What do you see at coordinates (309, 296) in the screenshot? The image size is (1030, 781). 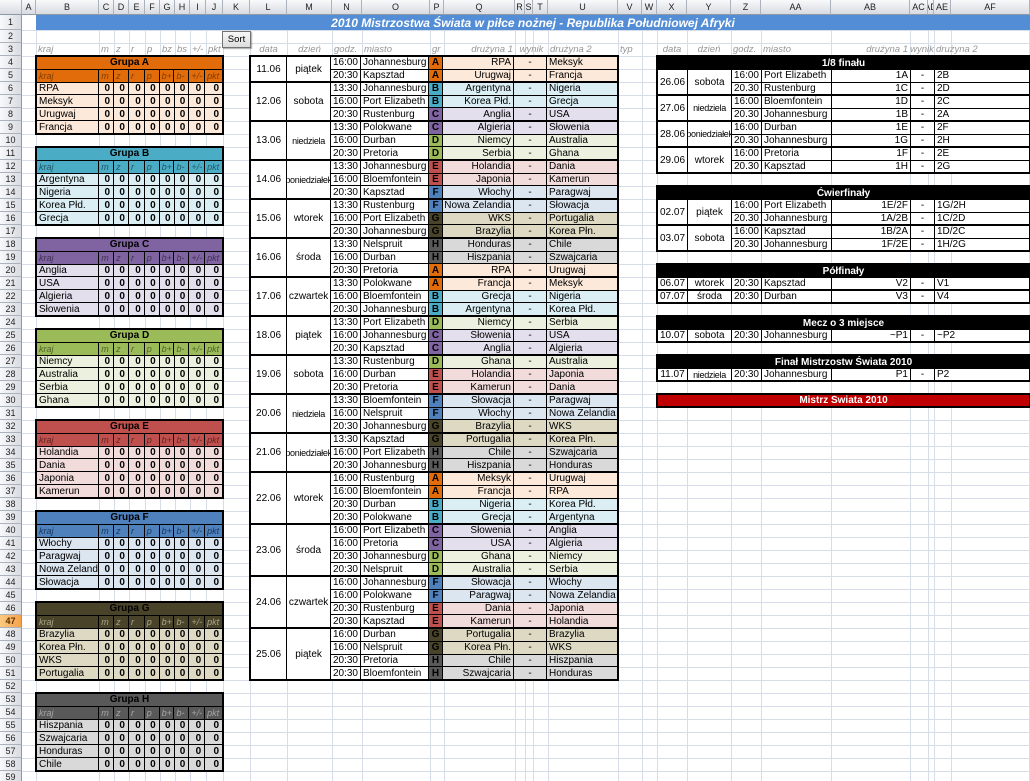 I see `day-cell: czwartek` at bounding box center [309, 296].